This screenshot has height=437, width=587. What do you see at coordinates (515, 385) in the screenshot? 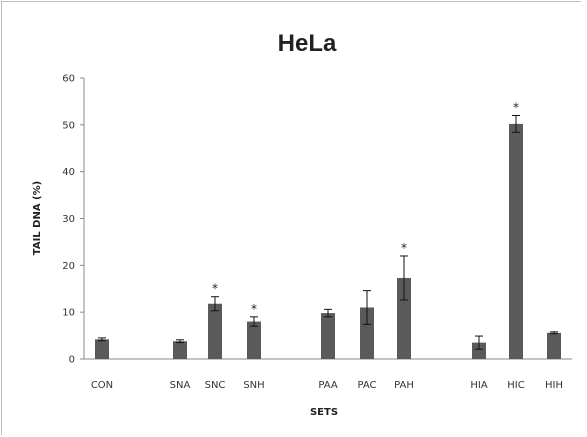
I see `x-tick-label: HIC` at bounding box center [515, 385].